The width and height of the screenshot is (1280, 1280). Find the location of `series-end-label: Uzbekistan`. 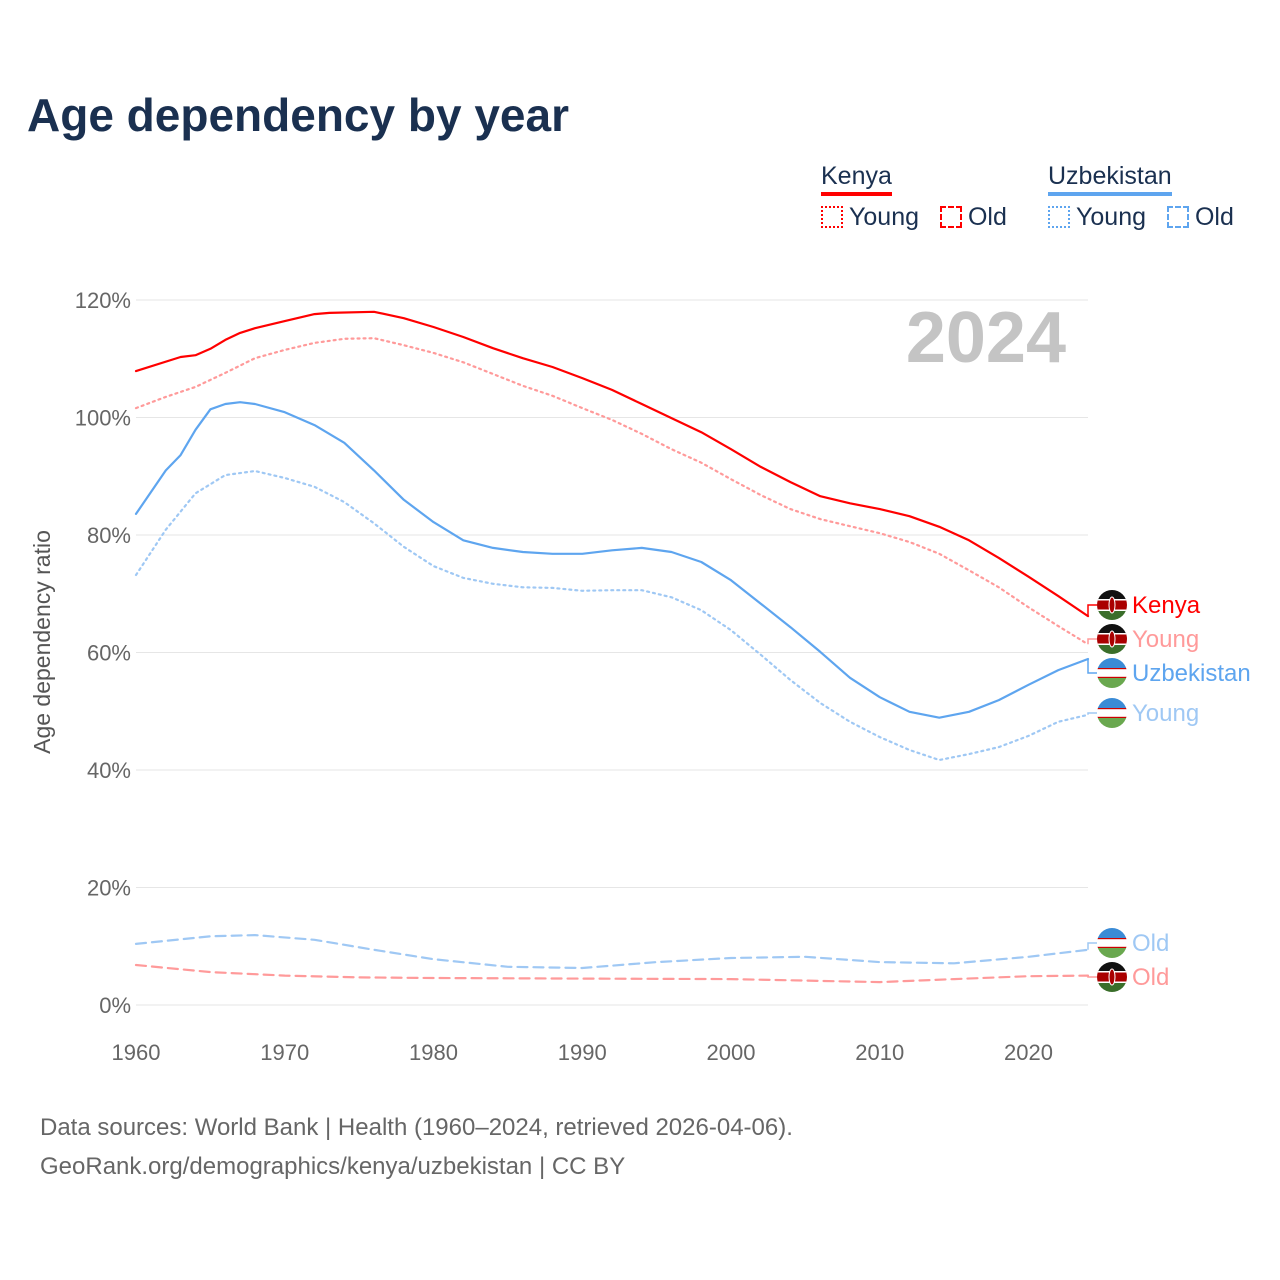

series-end-label: Uzbekistan is located at coordinates (1191, 673).